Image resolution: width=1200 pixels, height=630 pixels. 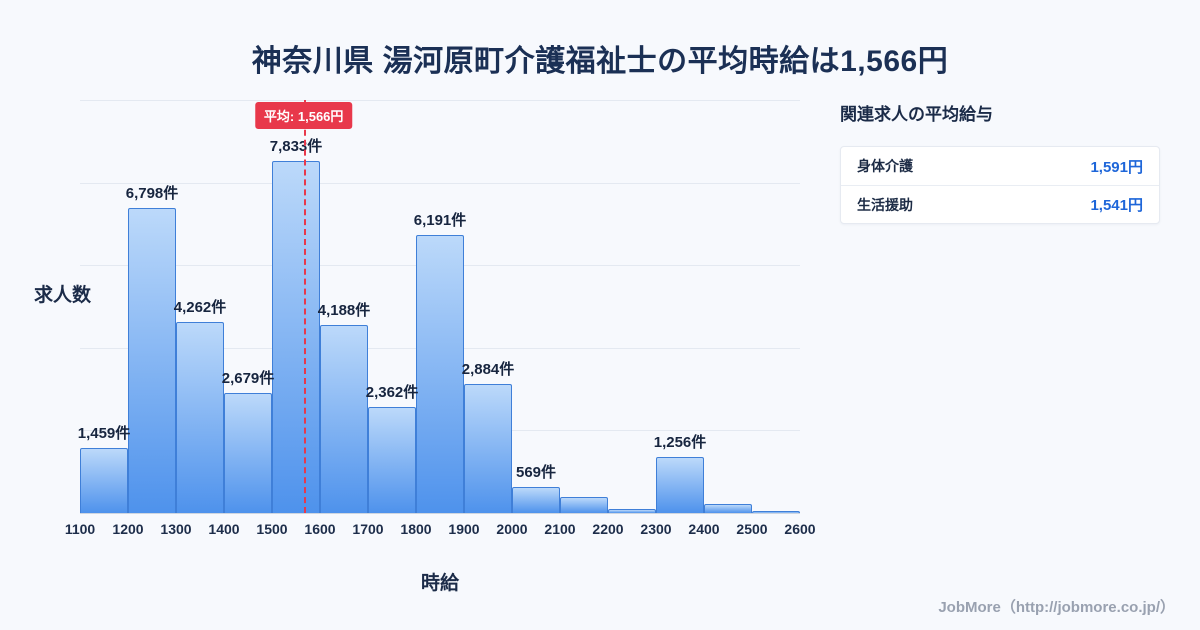 I want to click on side-panel: 関連求人の平均給与 身体介護 1,591円 生活援助 1,541円, so click(x=1000, y=162).